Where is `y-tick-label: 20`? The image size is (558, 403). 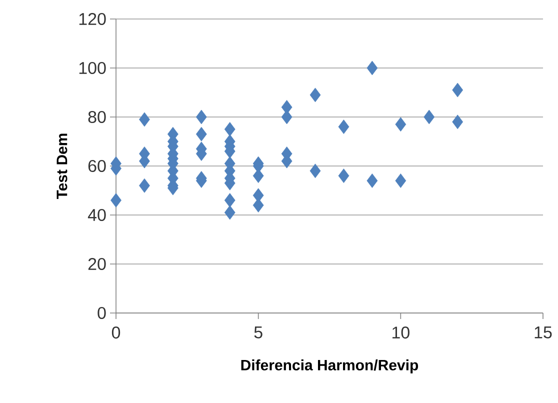
y-tick-label: 20 is located at coordinates (97, 264).